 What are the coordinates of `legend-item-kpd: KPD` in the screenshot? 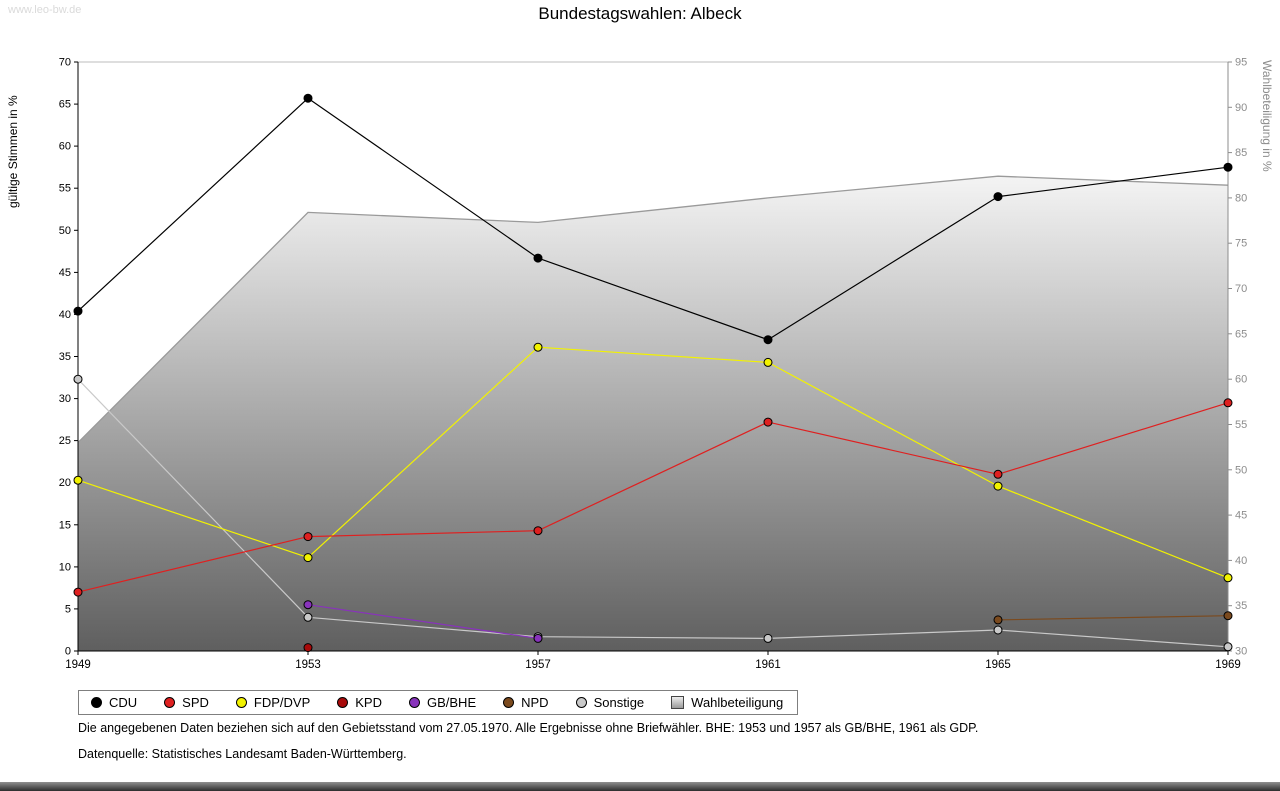 It's located at (359, 702).